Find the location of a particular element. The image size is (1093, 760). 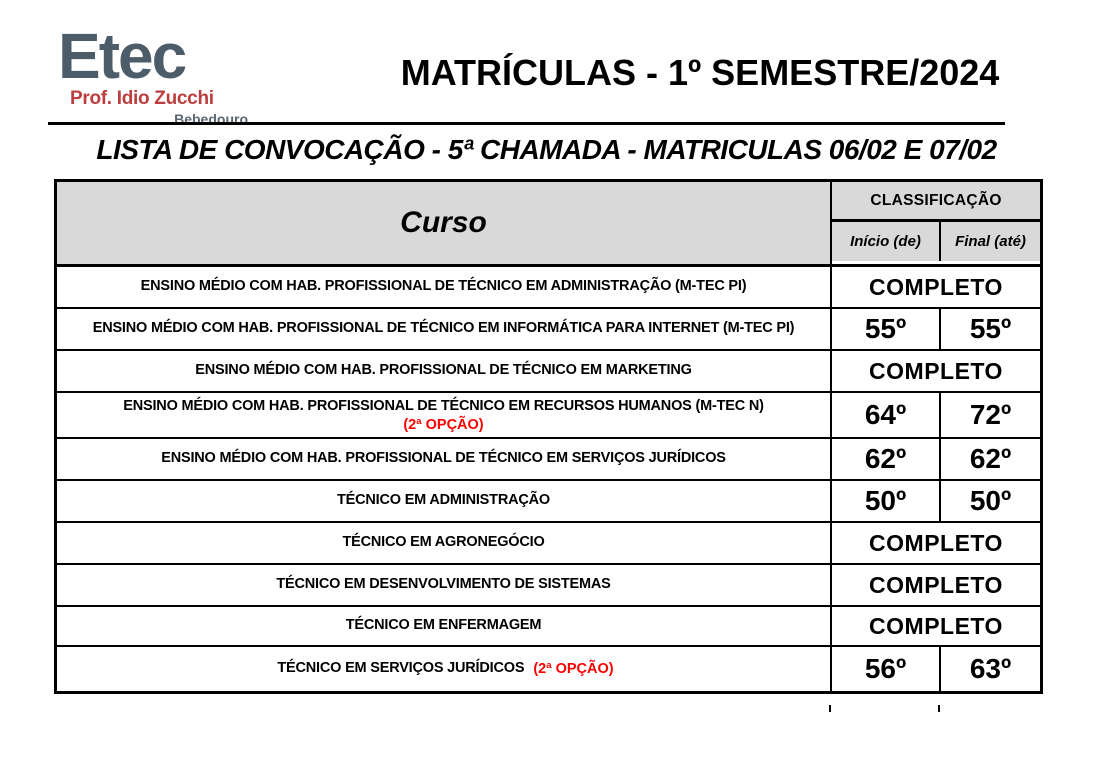

school-logo: Etec Prof. Idio Zucchi Bebedouro is located at coordinates (158, 75).